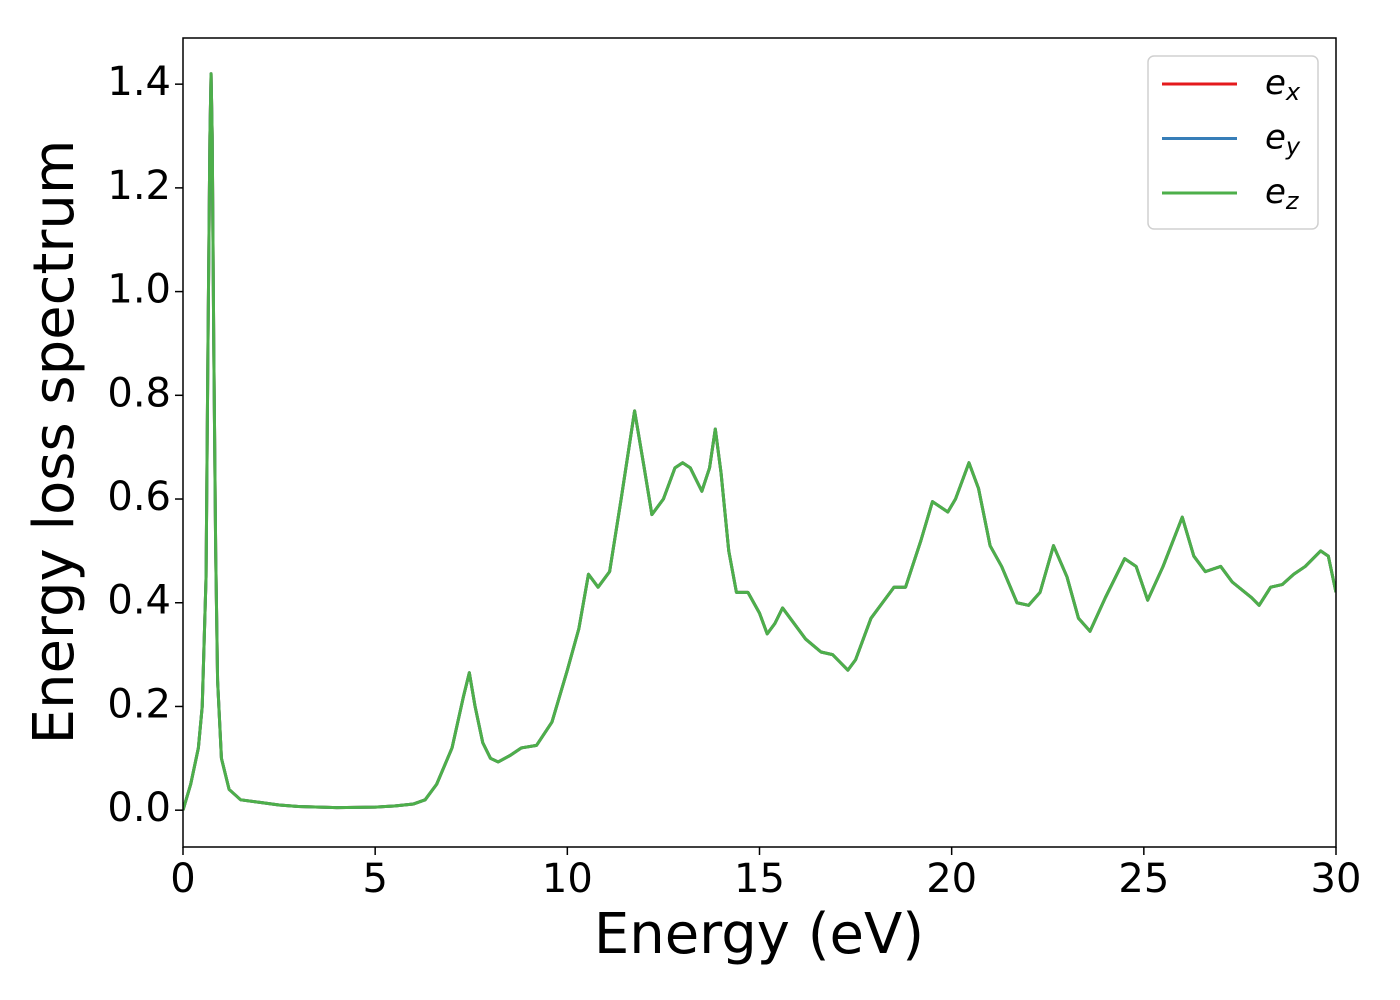 This screenshot has width=1400, height=1000. Describe the element at coordinates (759, 879) in the screenshot. I see `x-tick-label: 15` at that location.